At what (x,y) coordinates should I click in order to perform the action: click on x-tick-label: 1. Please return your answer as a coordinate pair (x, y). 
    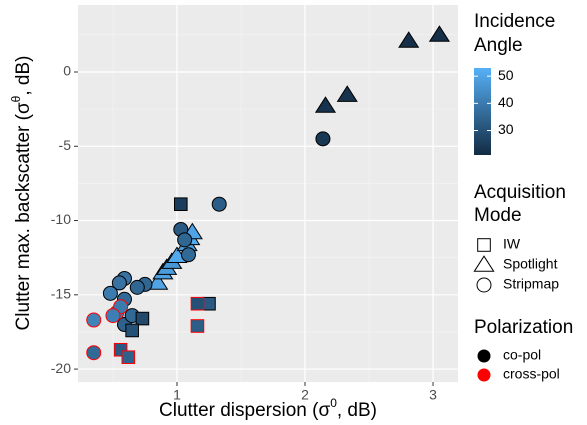
    Looking at the image, I should click on (177, 395).